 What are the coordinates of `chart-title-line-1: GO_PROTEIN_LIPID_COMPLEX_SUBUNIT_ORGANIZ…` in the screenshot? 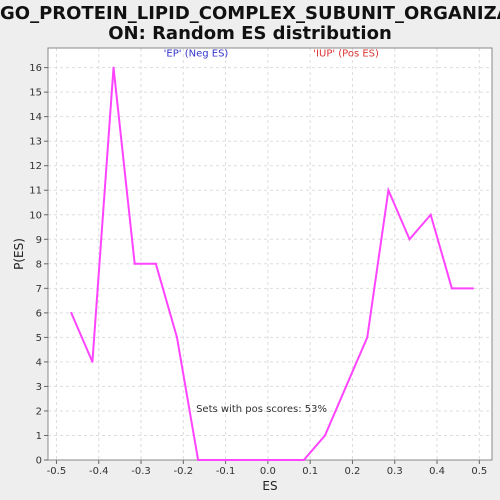 It's located at (250, 13).